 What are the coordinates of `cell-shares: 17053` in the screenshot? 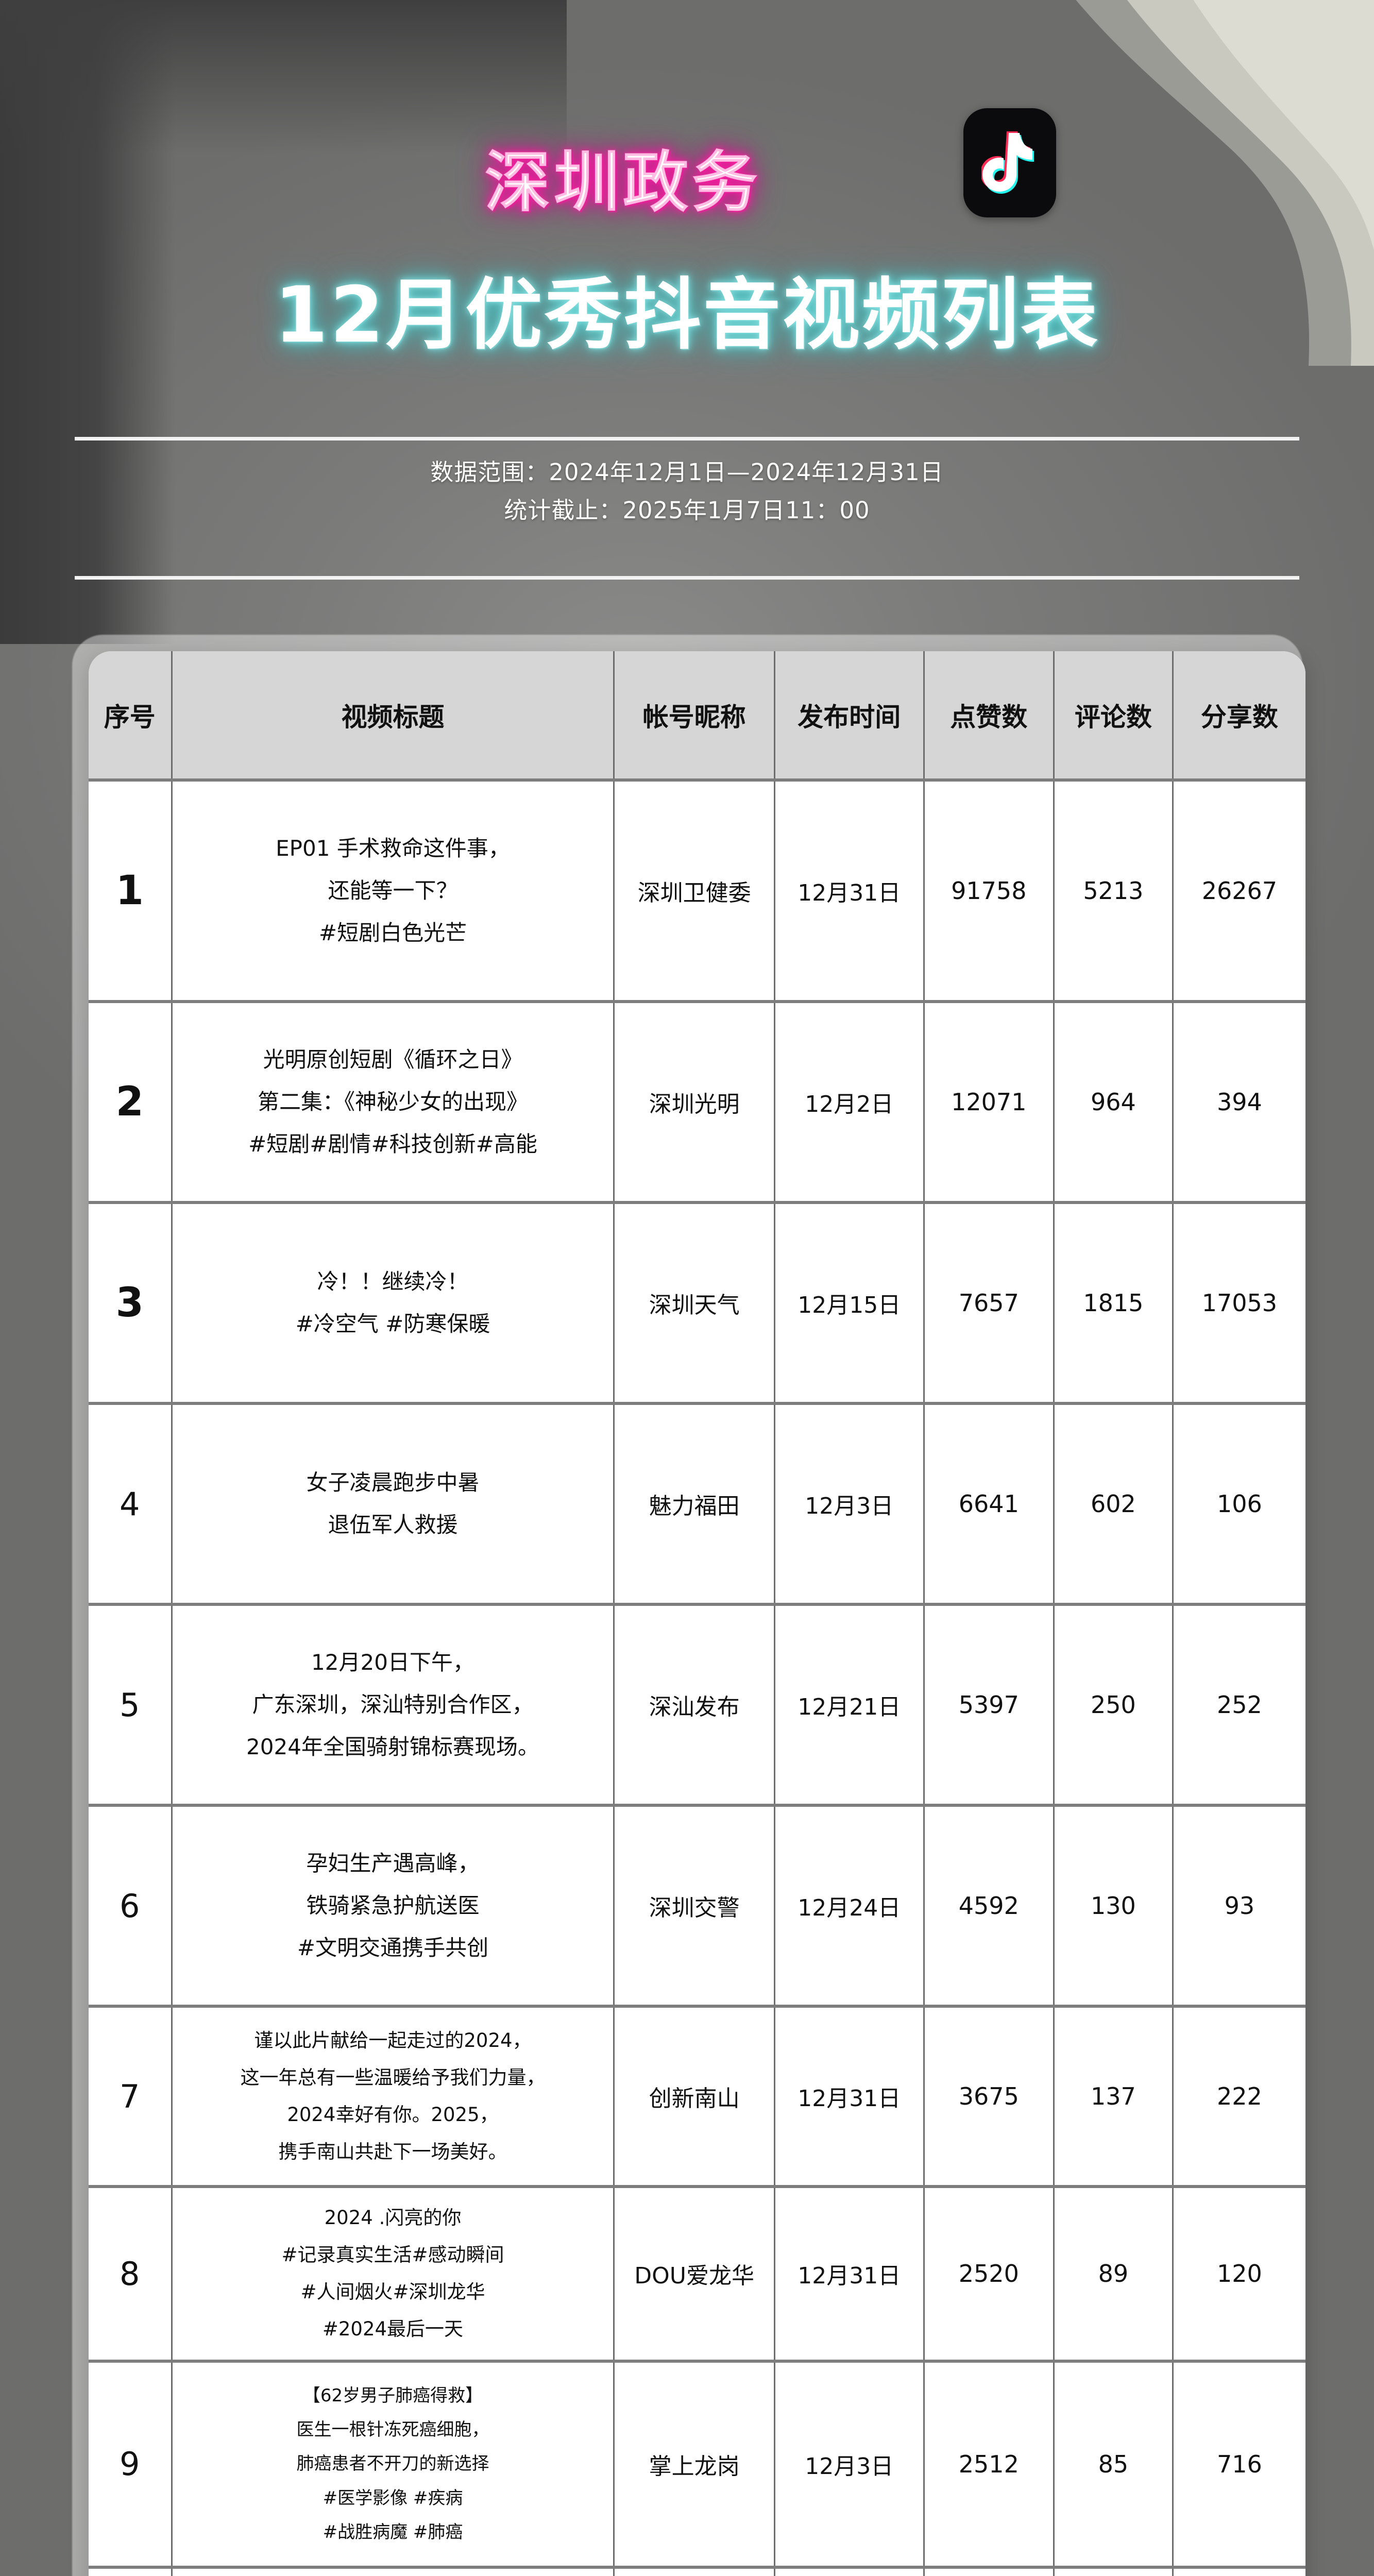 It's located at (1239, 1303).